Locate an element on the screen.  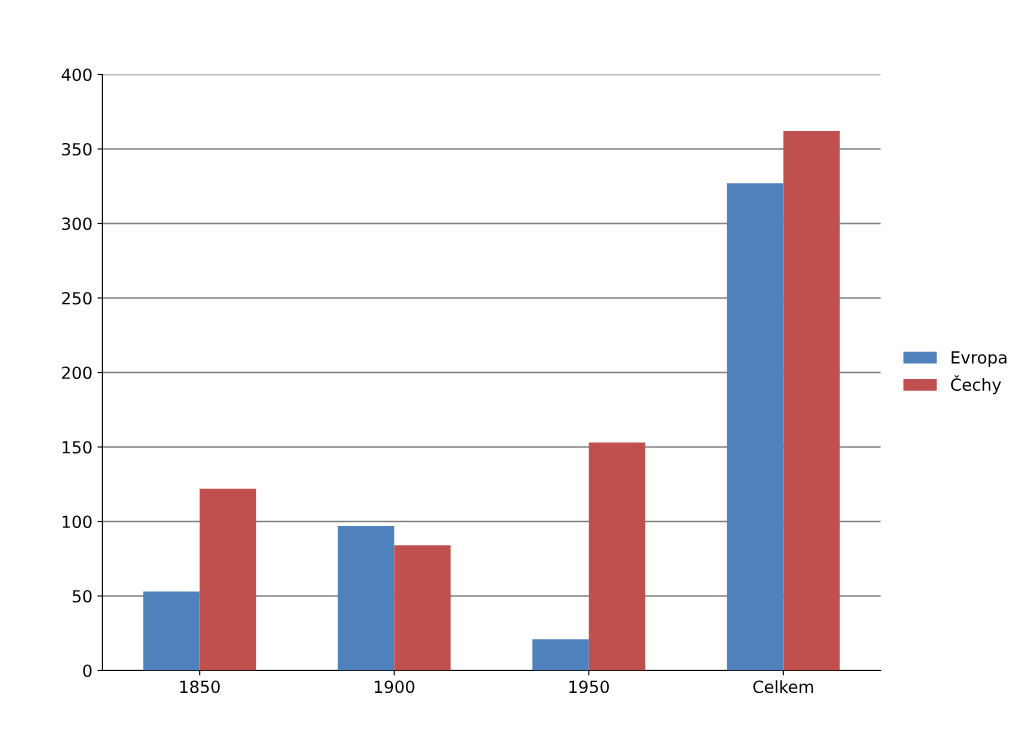
y-tick-label: 150 is located at coordinates (77, 447).